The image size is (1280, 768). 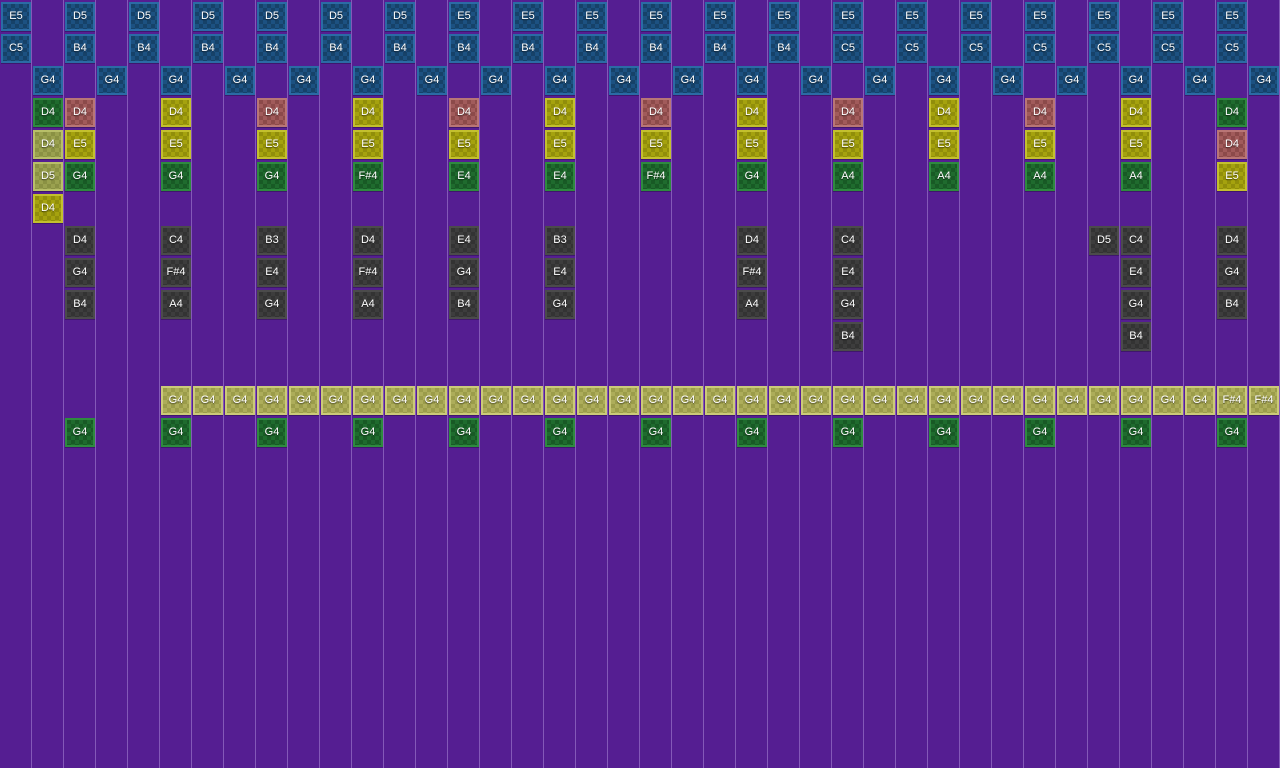 What do you see at coordinates (48, 112) in the screenshot?
I see `note-block-d4-green: D4` at bounding box center [48, 112].